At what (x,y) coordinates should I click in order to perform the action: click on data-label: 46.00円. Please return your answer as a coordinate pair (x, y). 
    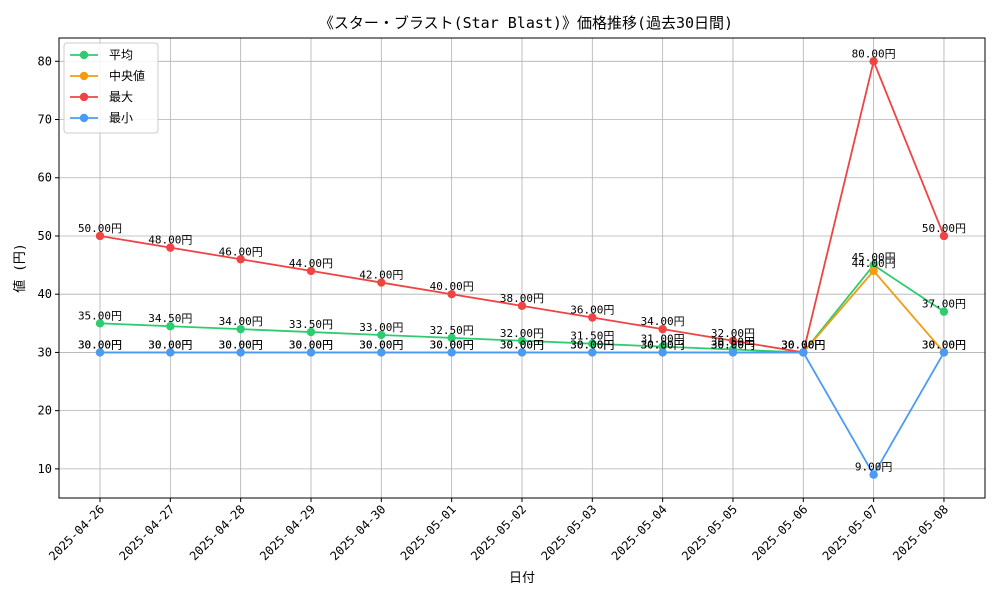
    Looking at the image, I should click on (241, 251).